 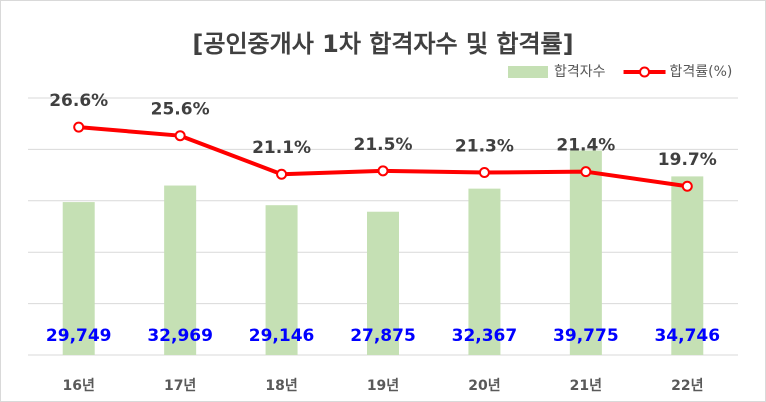 I want to click on x-tick-label: 21년, so click(x=586, y=386).